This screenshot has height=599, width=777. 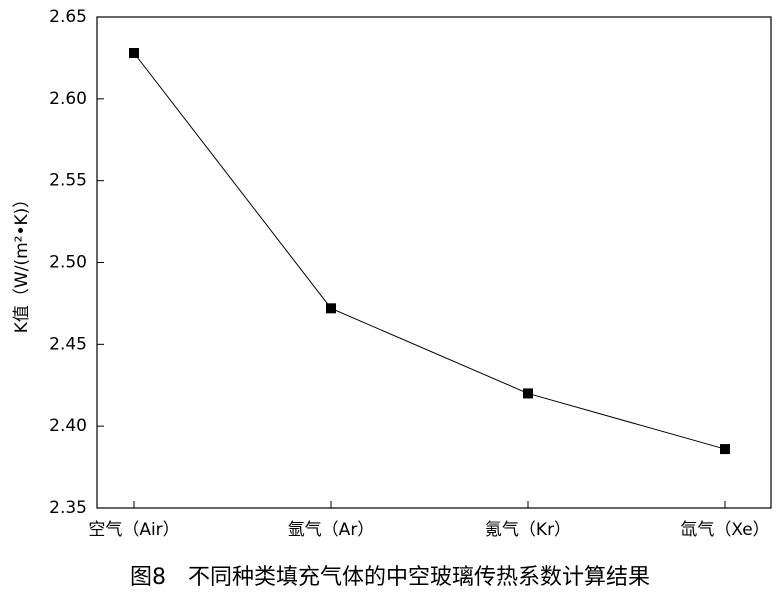 I want to click on y-tick-label: 2.45, so click(x=68, y=344).